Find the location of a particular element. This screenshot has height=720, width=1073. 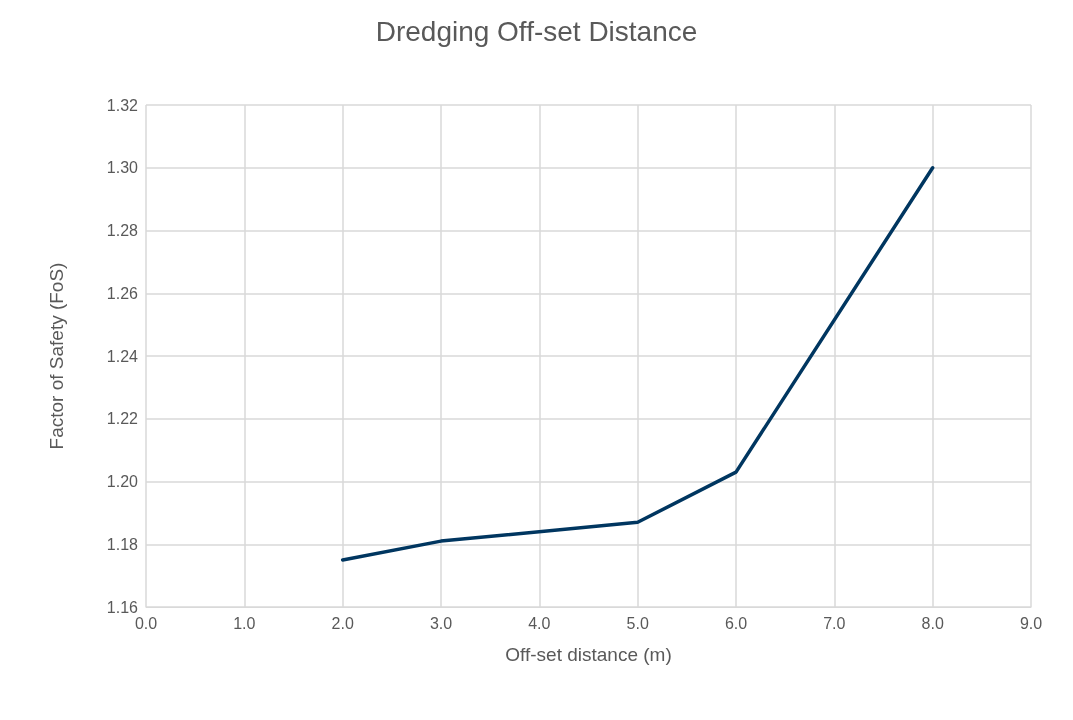

y-tick-label: 1.30 is located at coordinates (122, 168).